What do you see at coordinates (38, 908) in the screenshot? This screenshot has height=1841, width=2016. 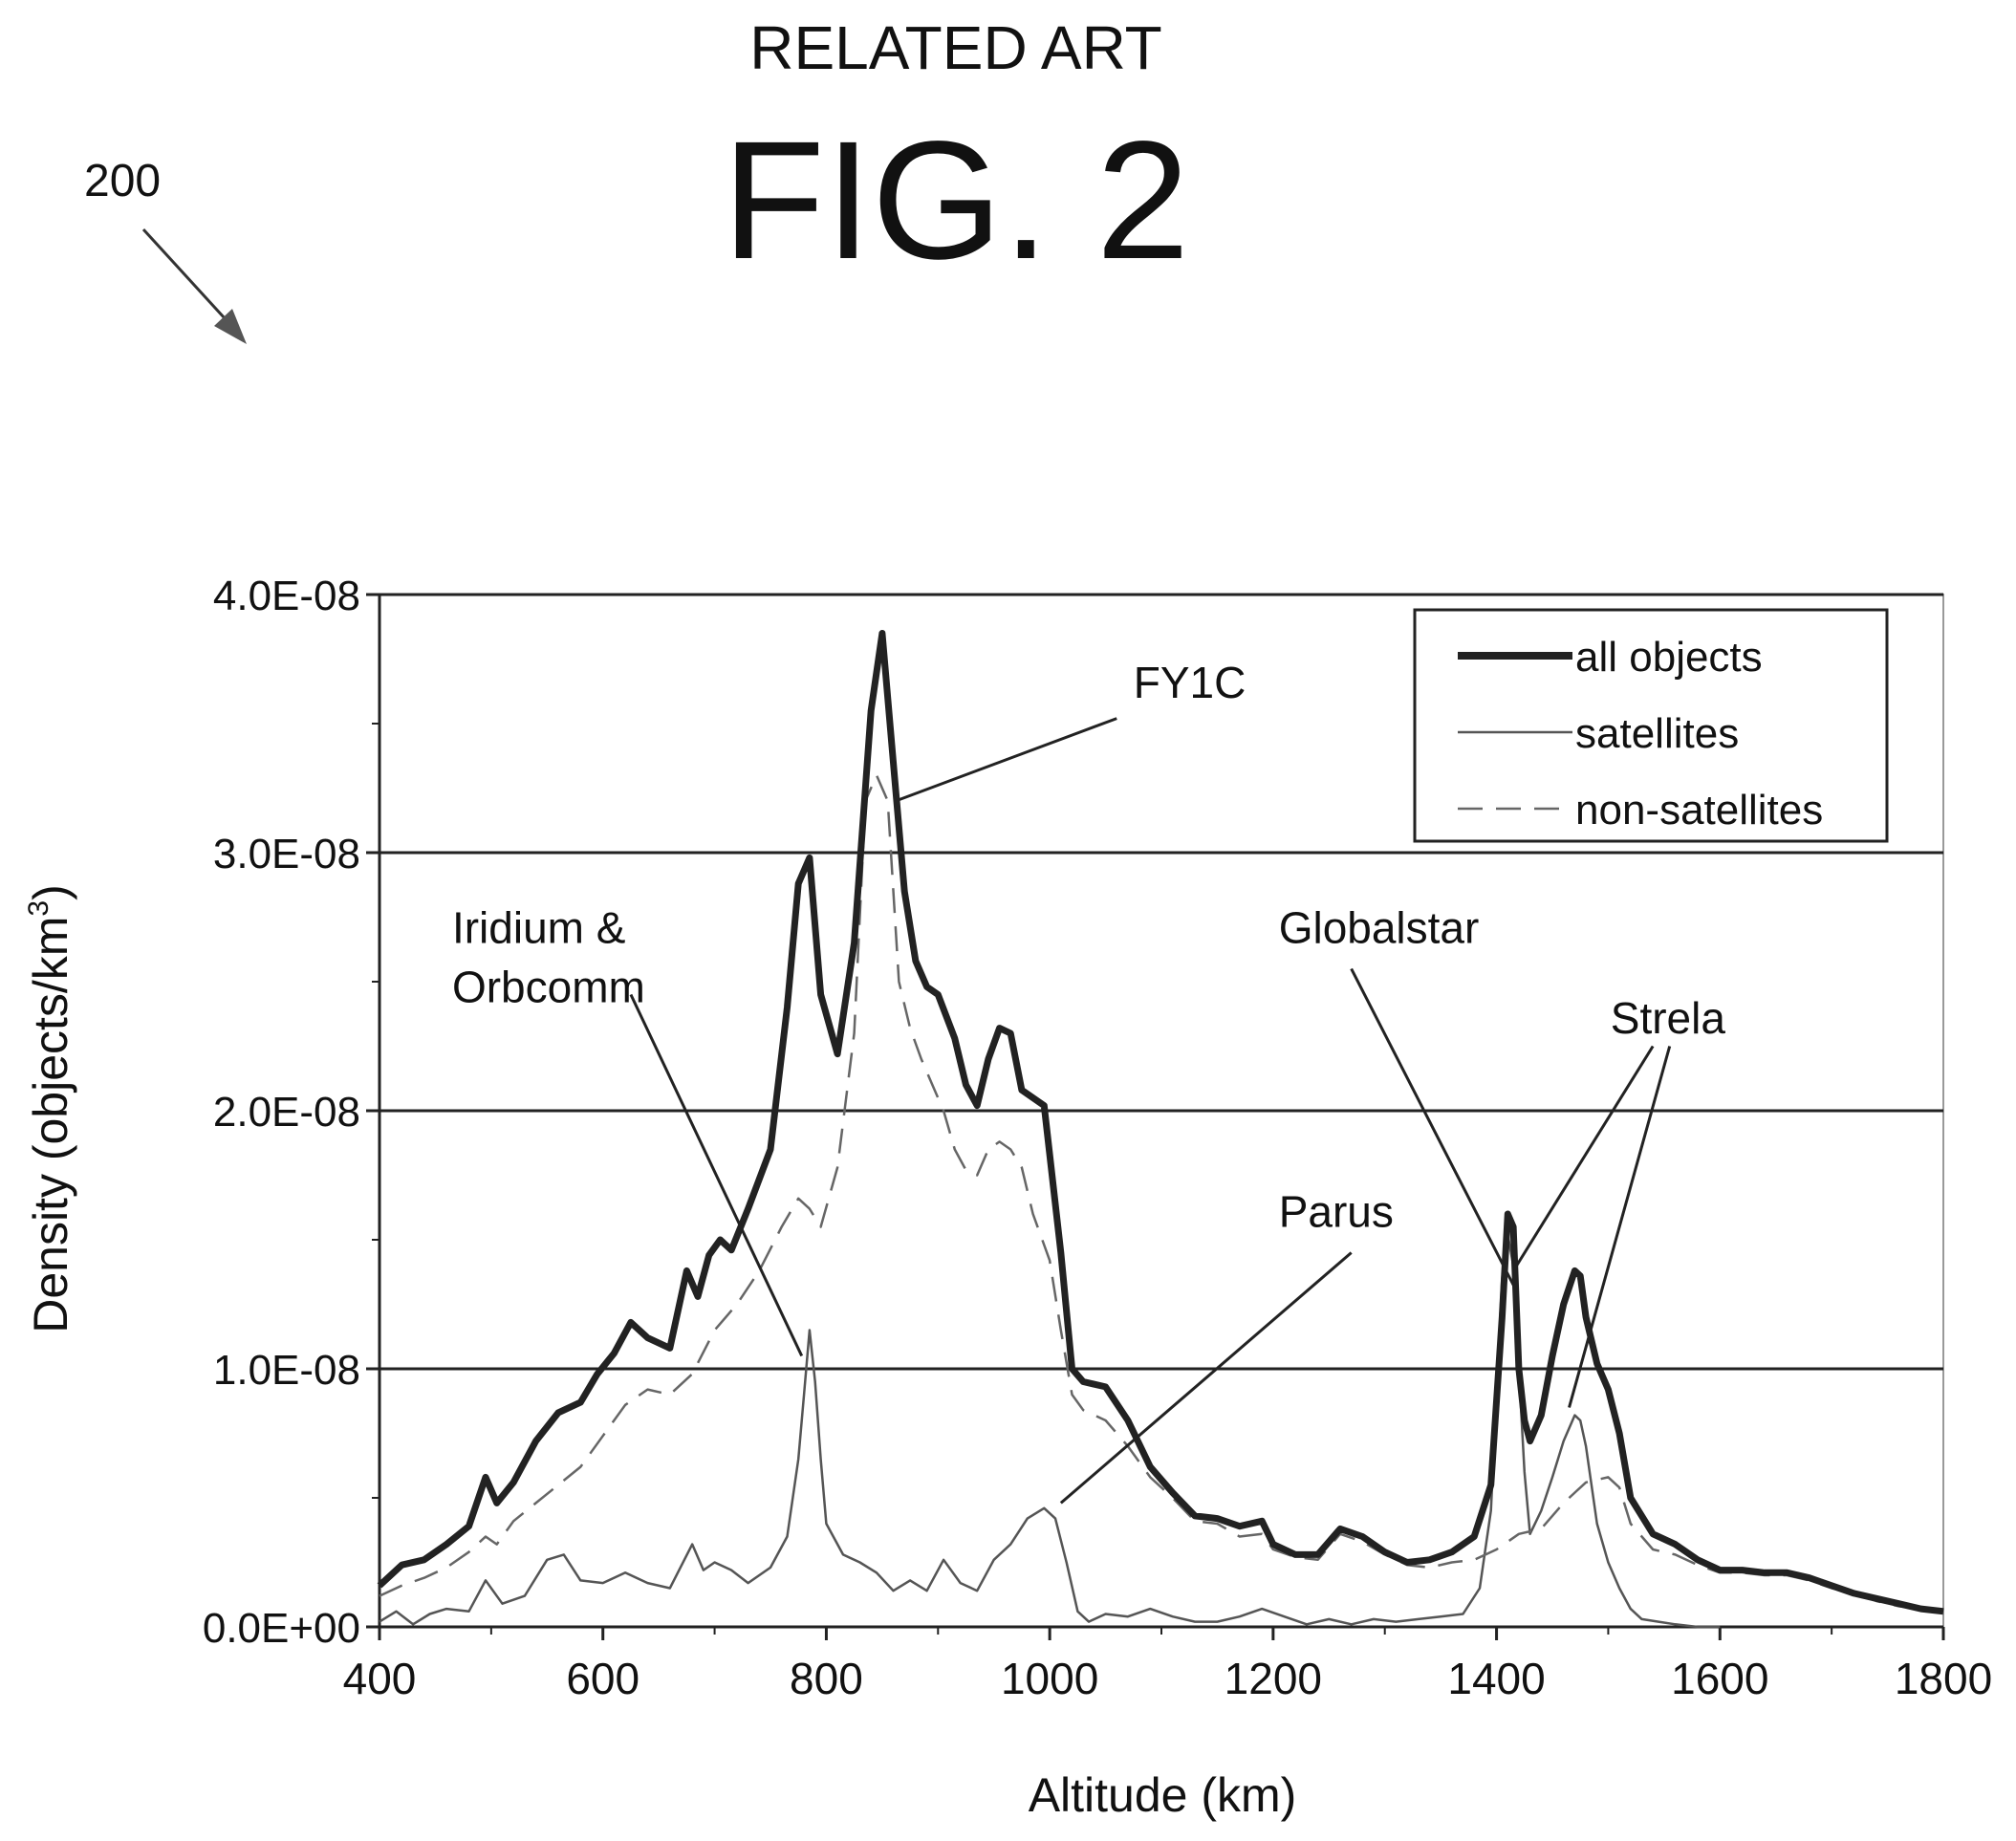 I see `y-axis-title-superscript: 3` at bounding box center [38, 908].